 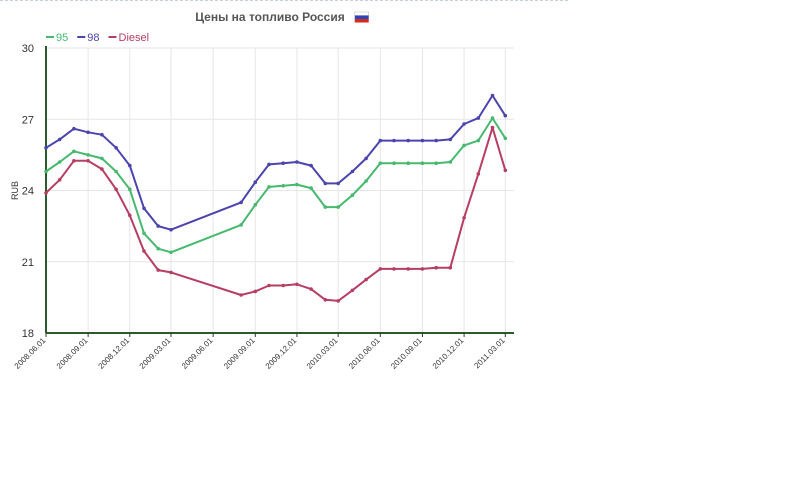 I want to click on russia-flag-icon, so click(x=361, y=17).